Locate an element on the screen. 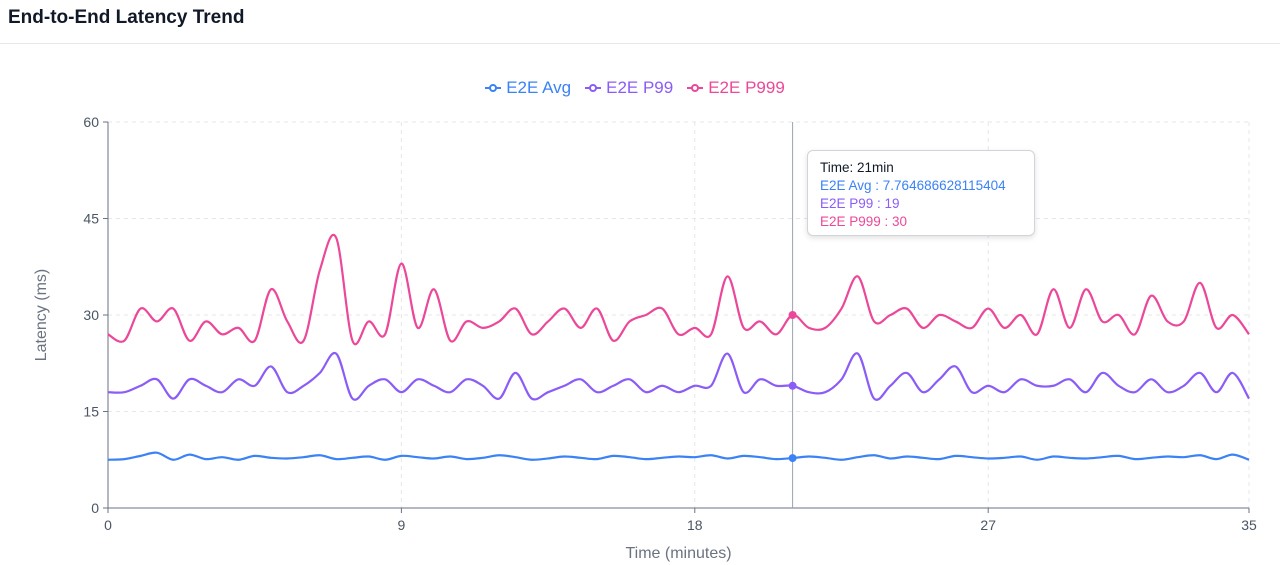 Image resolution: width=1280 pixels, height=565 pixels. legend-label-p999: E2E P999 is located at coordinates (746, 87).